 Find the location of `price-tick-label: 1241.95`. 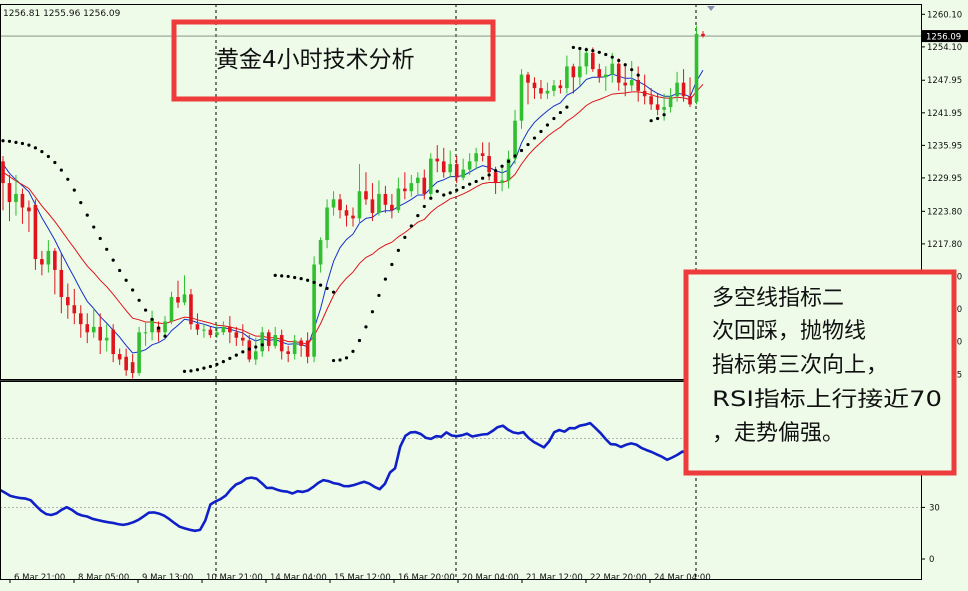

price-tick-label: 1241.95 is located at coordinates (944, 114).